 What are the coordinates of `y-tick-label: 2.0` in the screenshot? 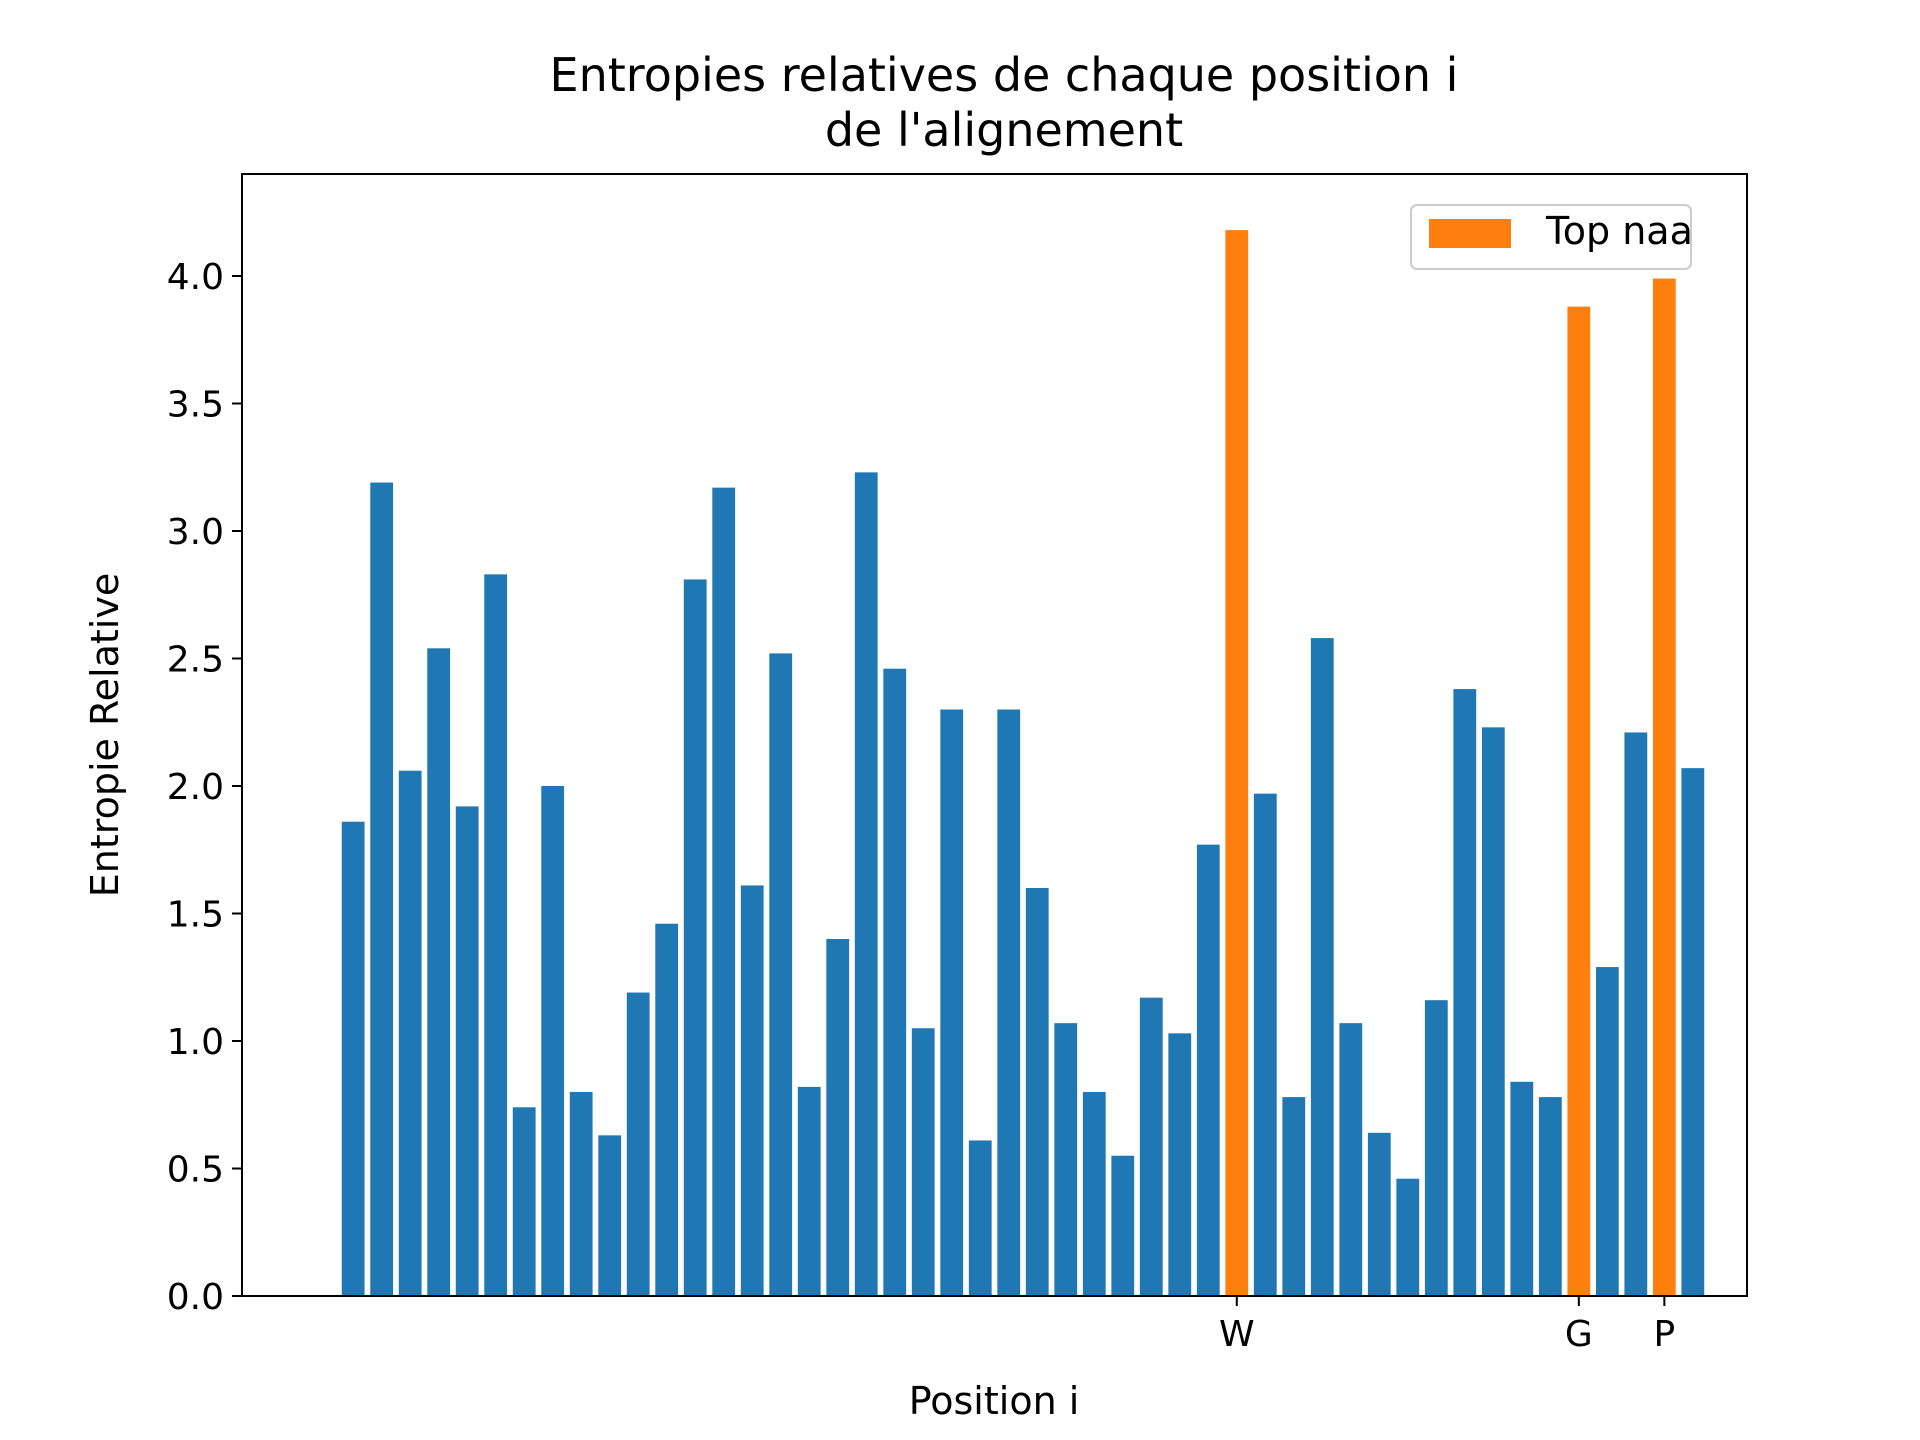 It's located at (195, 787).